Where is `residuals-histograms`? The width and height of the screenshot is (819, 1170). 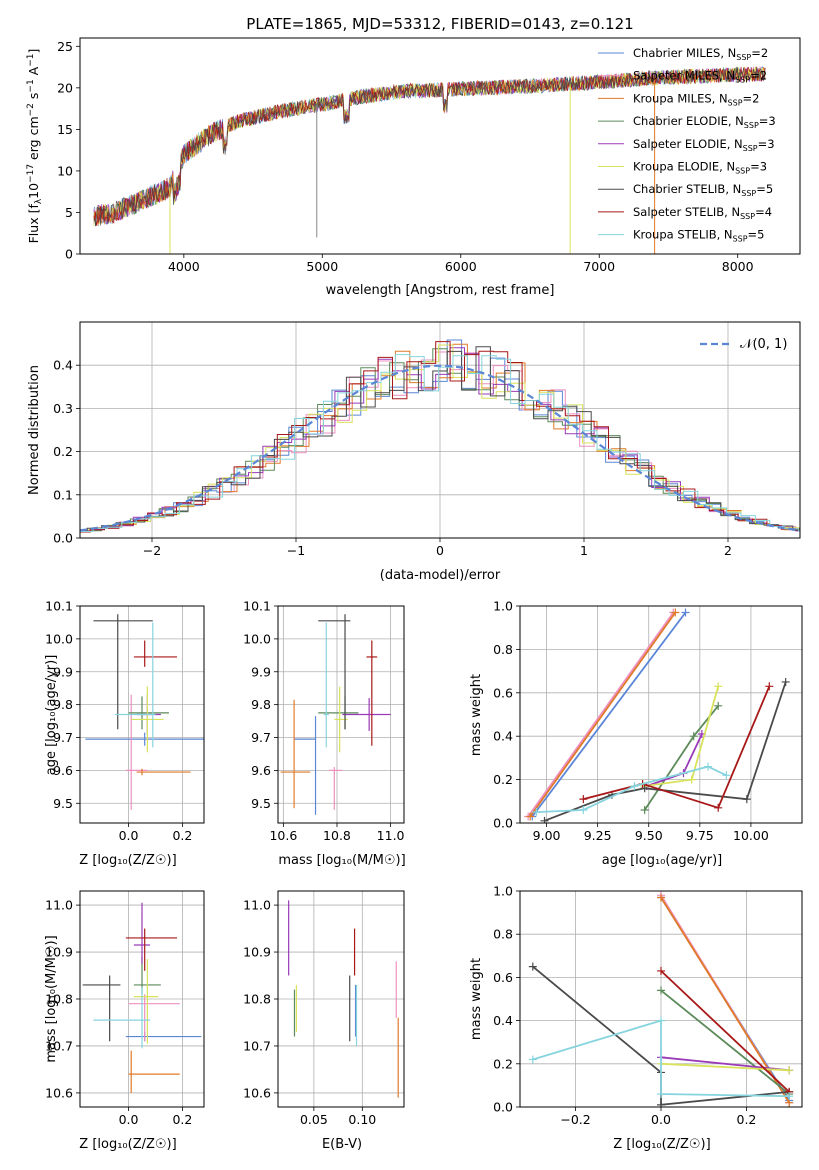 residuals-histograms is located at coordinates (440, 436).